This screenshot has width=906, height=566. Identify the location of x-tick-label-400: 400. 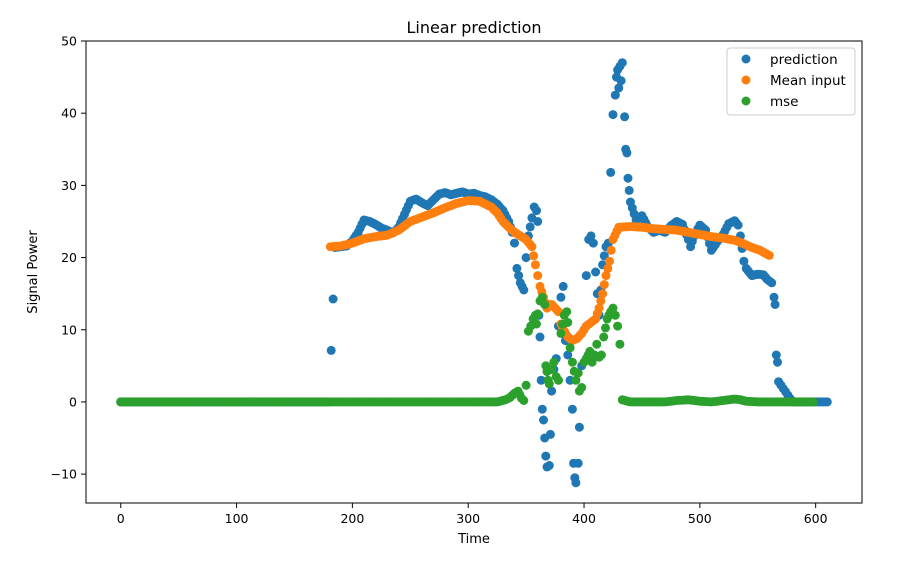
(584, 518).